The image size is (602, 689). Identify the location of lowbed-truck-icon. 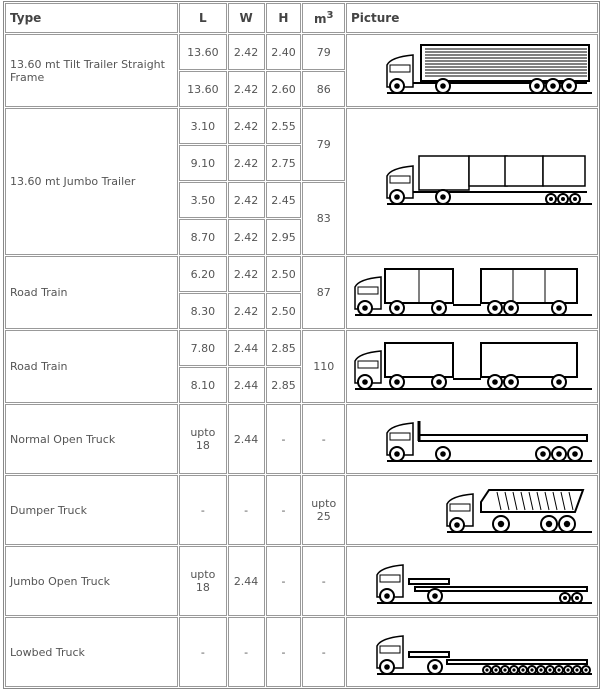
(472, 652).